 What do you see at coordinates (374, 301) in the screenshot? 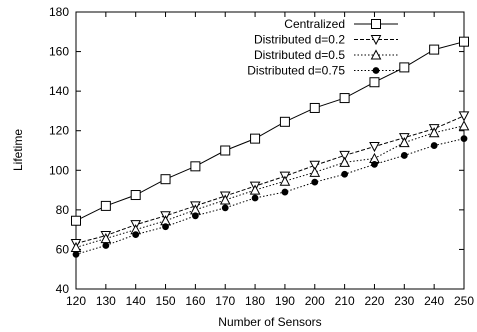
I see `x-tick-label: 220` at bounding box center [374, 301].